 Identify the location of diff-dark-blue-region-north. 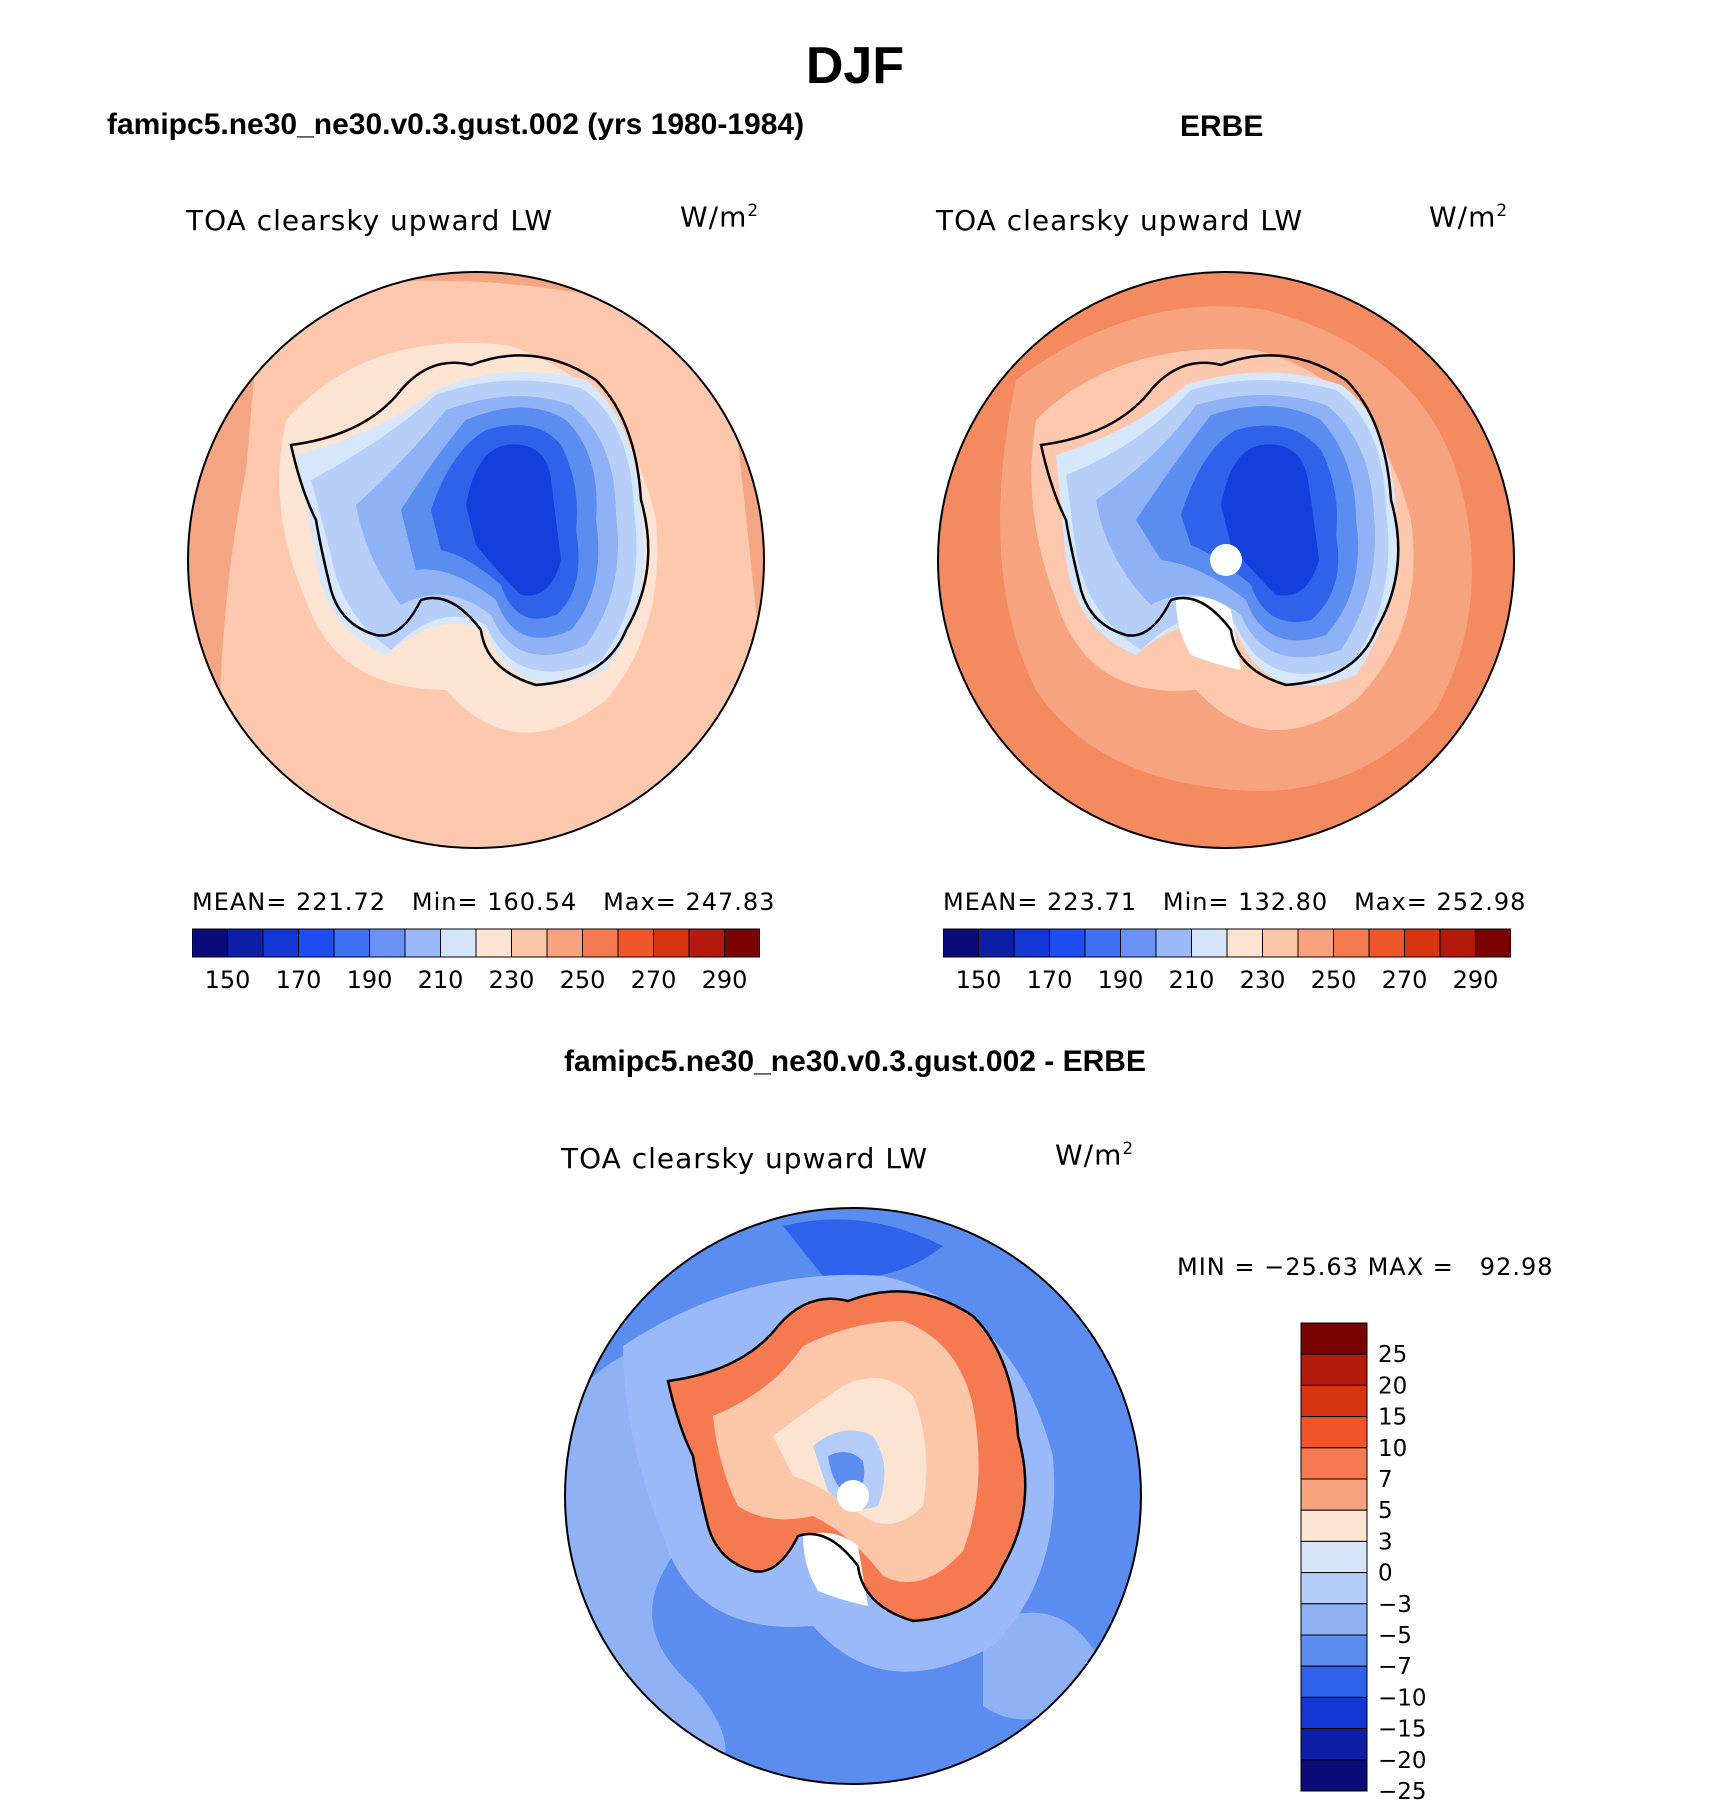
(863, 1248).